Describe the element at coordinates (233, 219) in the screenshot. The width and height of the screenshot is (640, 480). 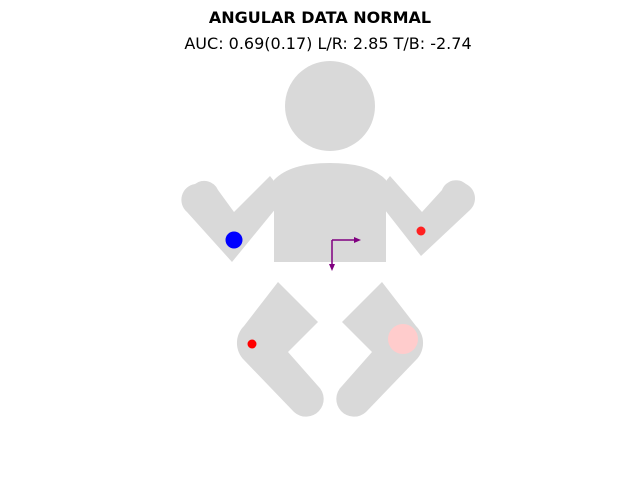
I see `left-arm-shape` at that location.